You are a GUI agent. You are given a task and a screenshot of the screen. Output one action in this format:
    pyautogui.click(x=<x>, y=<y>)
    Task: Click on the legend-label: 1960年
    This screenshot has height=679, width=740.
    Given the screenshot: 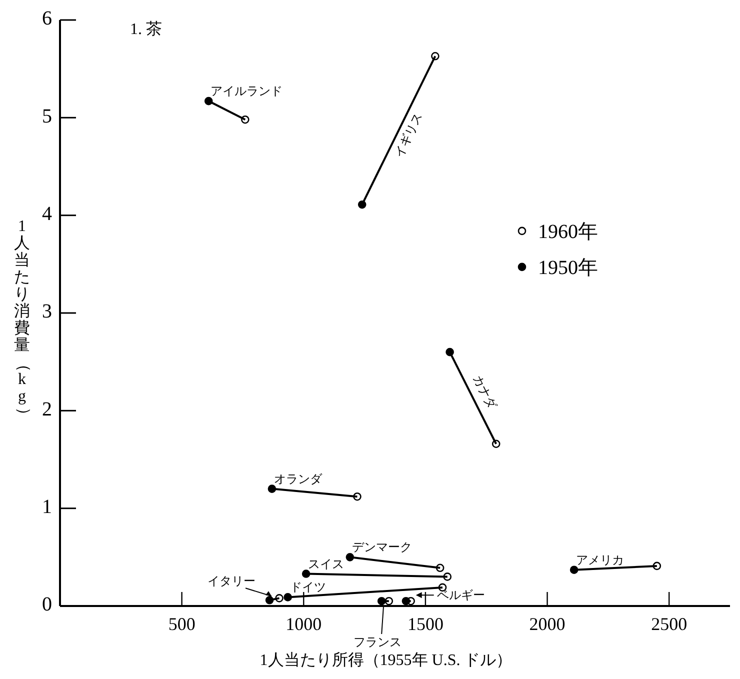 What is the action you would take?
    pyautogui.click(x=568, y=231)
    